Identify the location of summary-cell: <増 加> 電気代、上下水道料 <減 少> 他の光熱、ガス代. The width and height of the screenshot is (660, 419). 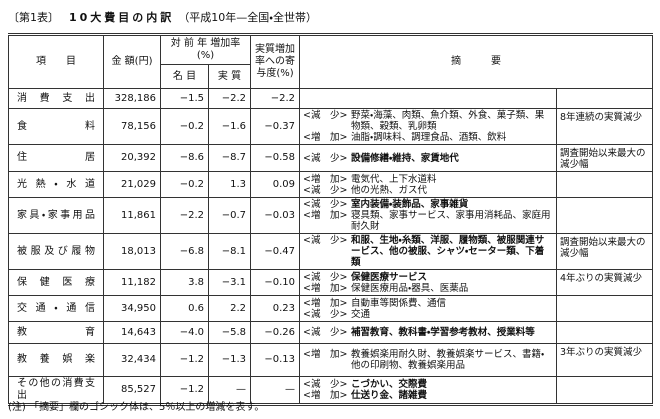
(428, 184).